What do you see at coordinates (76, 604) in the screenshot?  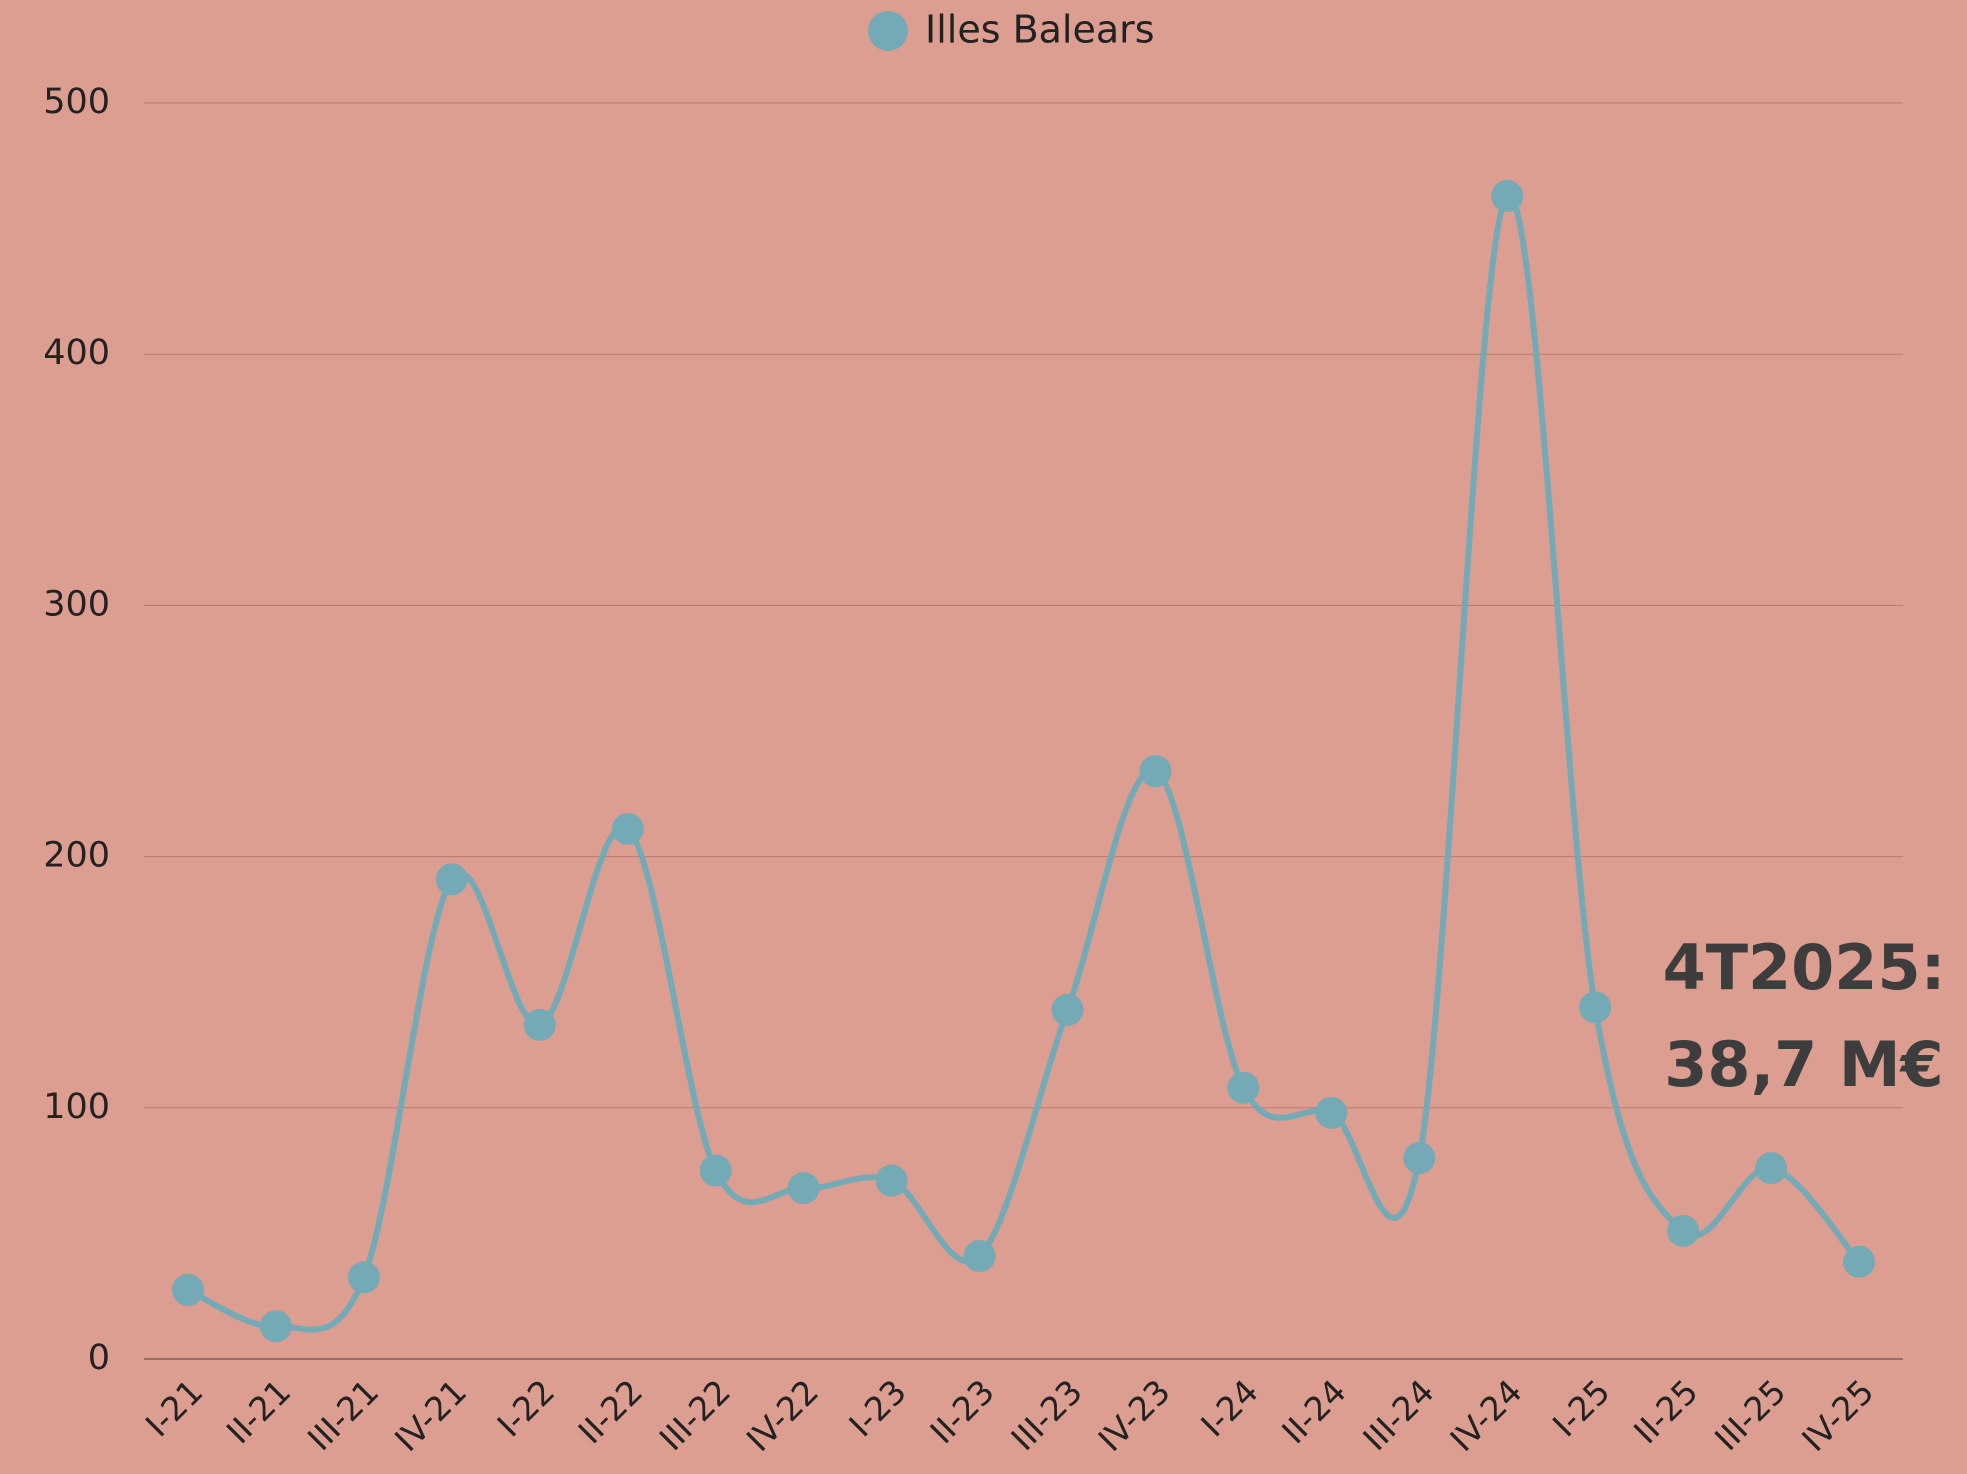 I see `y-tick-label: 300` at bounding box center [76, 604].